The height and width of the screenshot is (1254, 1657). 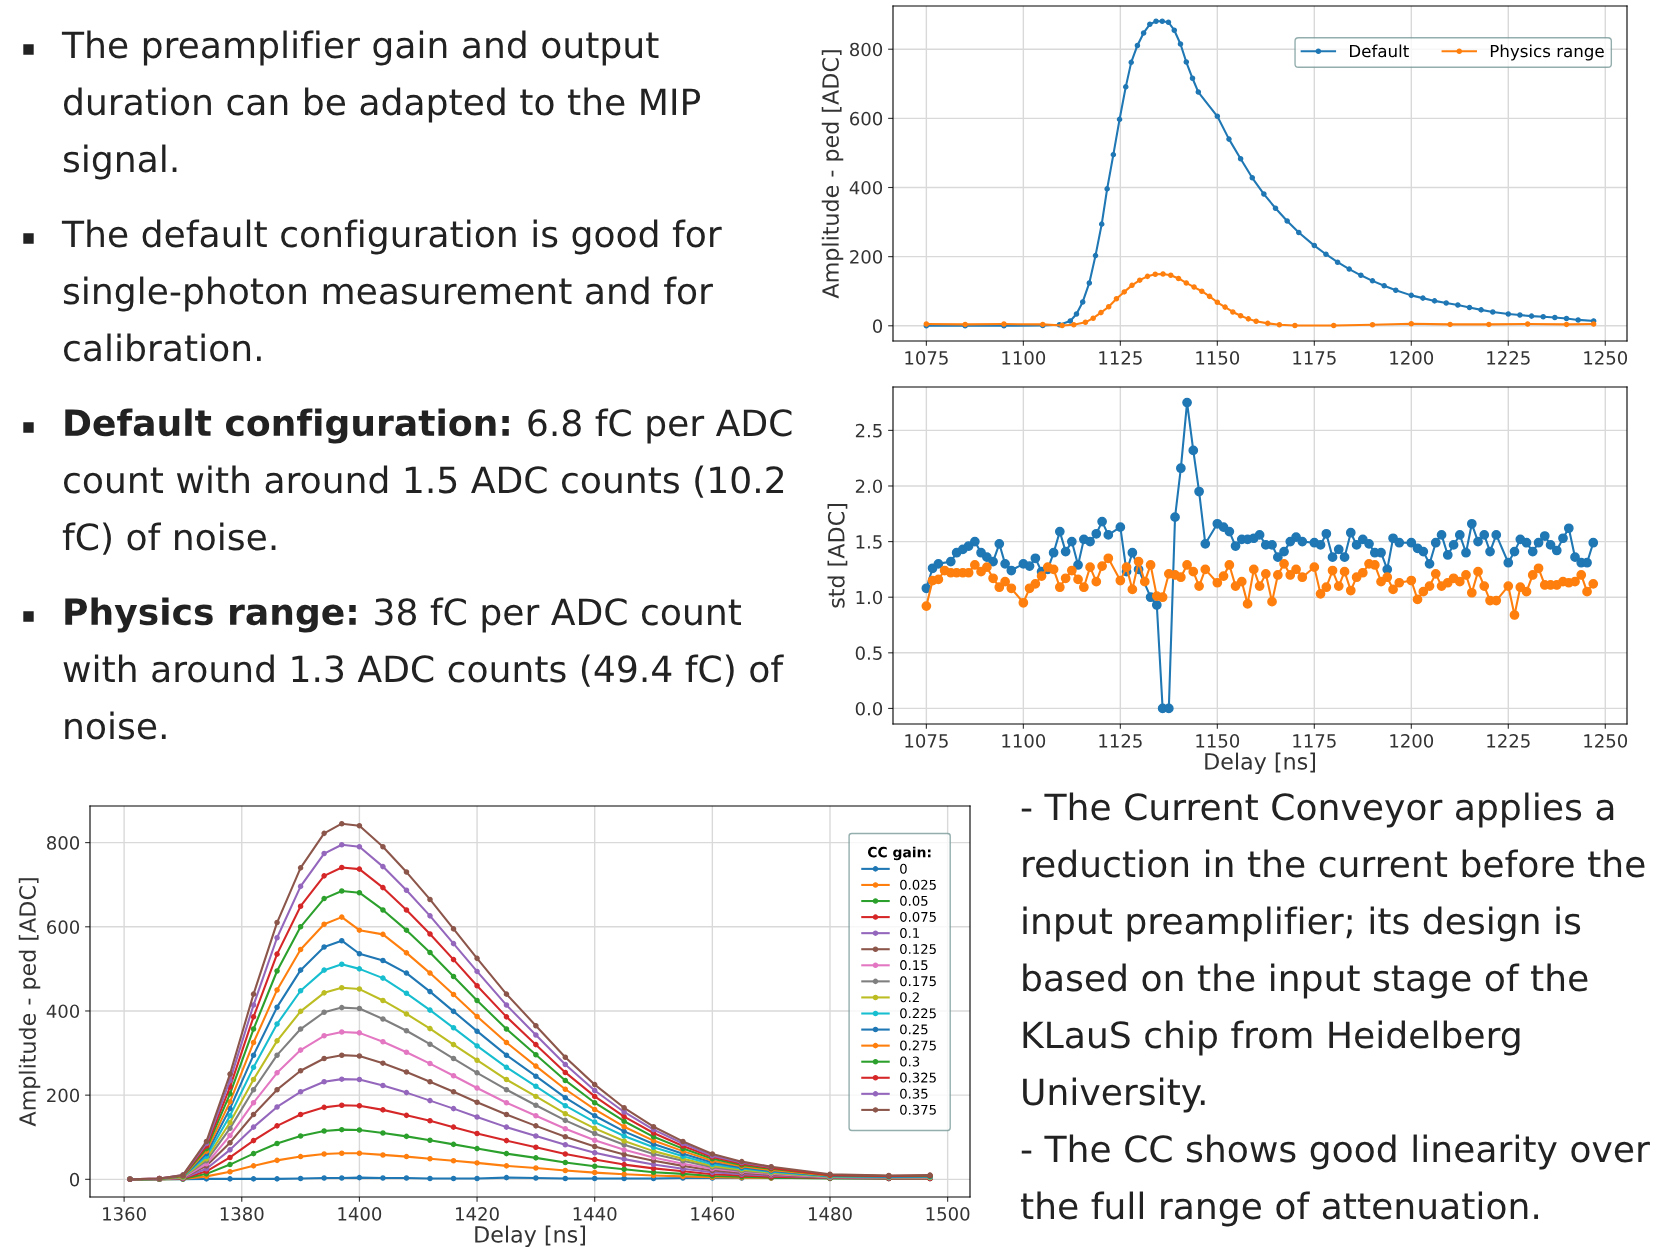 What do you see at coordinates (918, 1109) in the screenshot?
I see `legend-label: 0.375` at bounding box center [918, 1109].